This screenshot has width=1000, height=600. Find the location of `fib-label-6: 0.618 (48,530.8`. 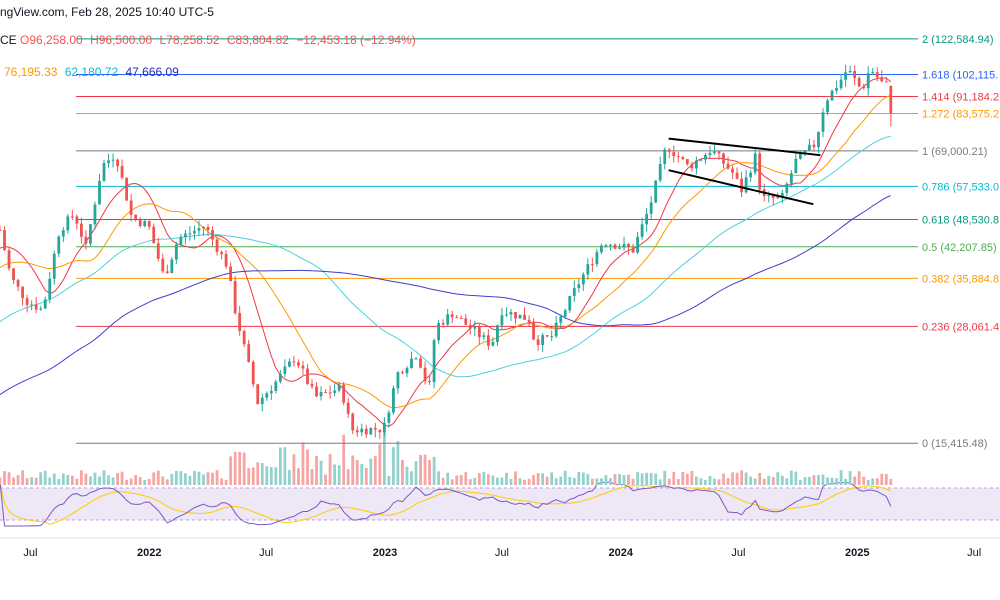

fib-label-6: 0.618 (48,530.8 is located at coordinates (960, 221).